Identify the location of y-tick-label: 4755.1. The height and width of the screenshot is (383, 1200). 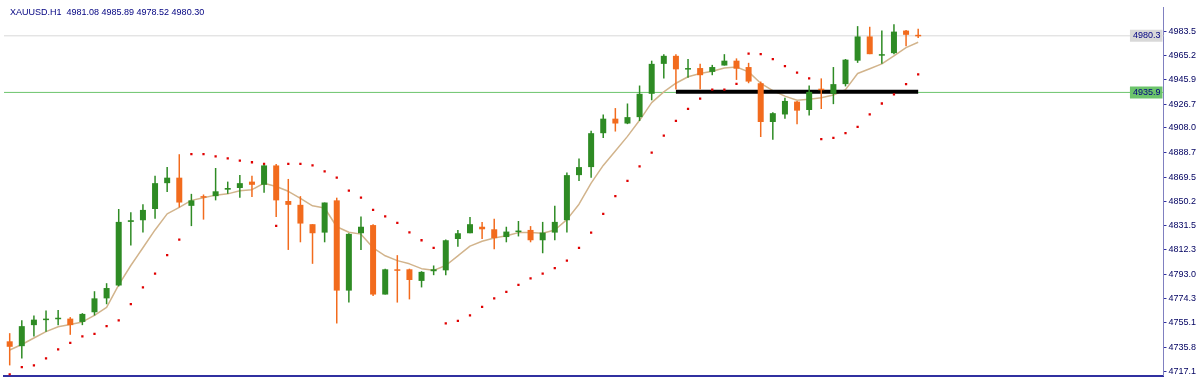
(1182, 322).